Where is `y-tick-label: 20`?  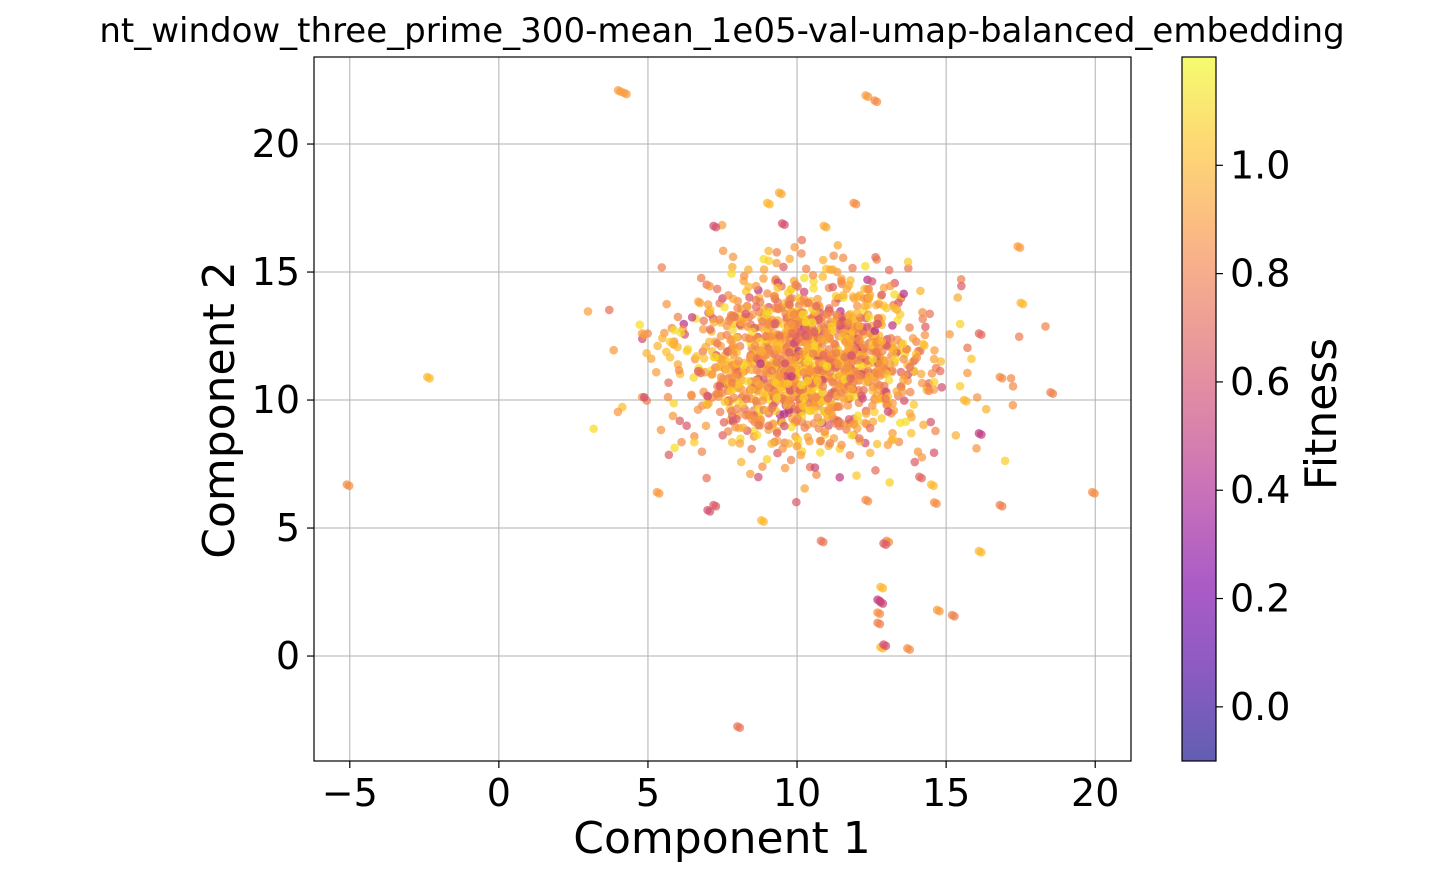
y-tick-label: 20 is located at coordinates (276, 144).